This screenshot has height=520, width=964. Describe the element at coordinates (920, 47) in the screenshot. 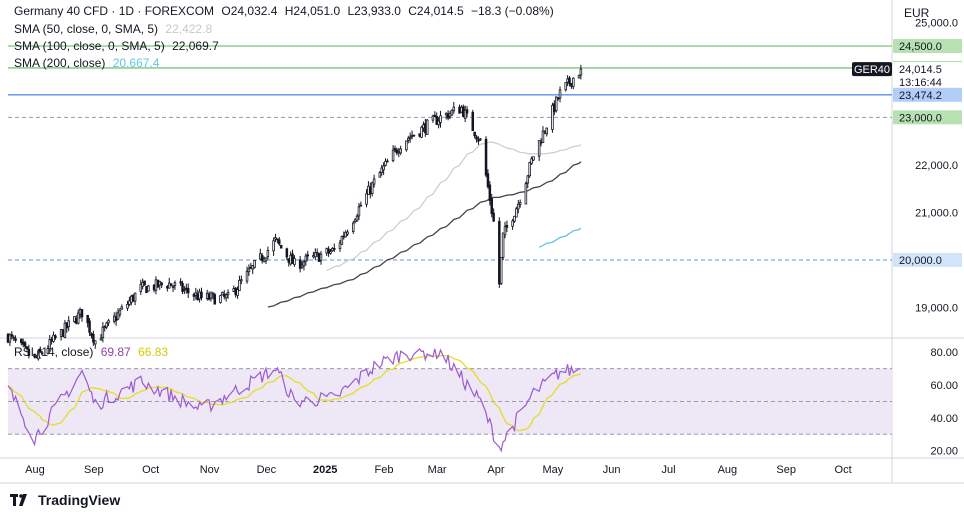

I see `price-tag-label: 24,500.0` at that location.